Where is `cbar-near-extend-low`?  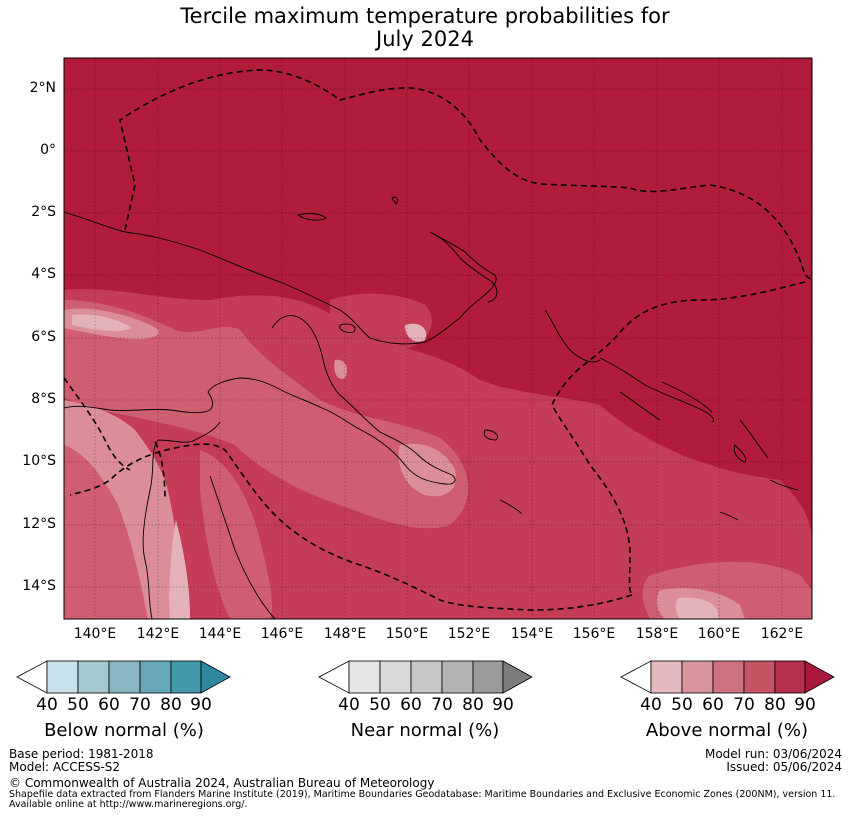
cbar-near-extend-low is located at coordinates (334, 677).